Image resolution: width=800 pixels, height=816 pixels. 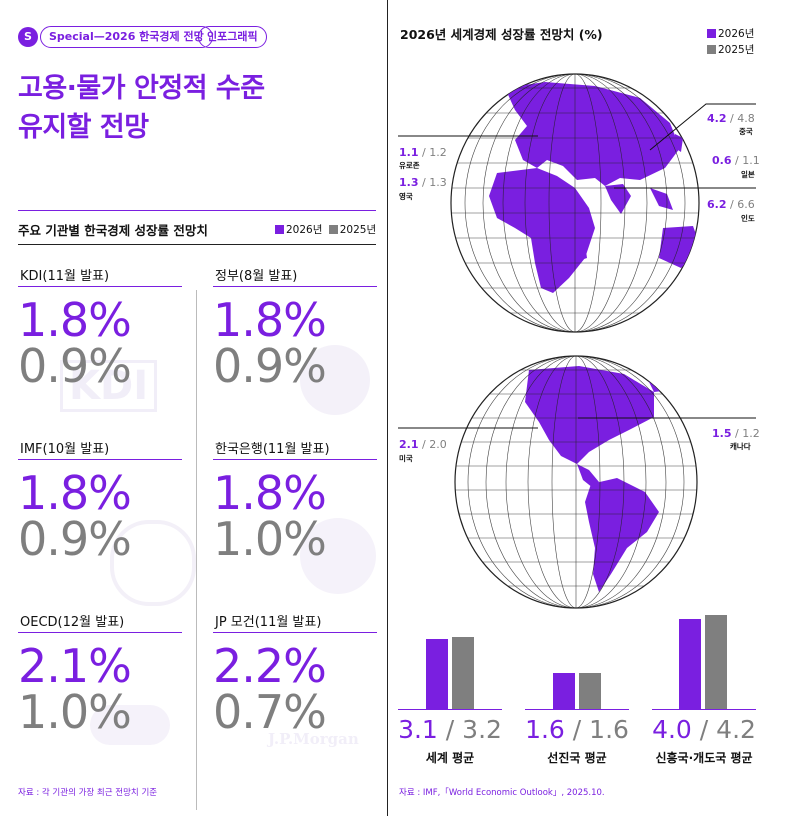 What do you see at coordinates (75, 712) in the screenshot?
I see `forecast-2025-oecd: 1.0%` at bounding box center [75, 712].